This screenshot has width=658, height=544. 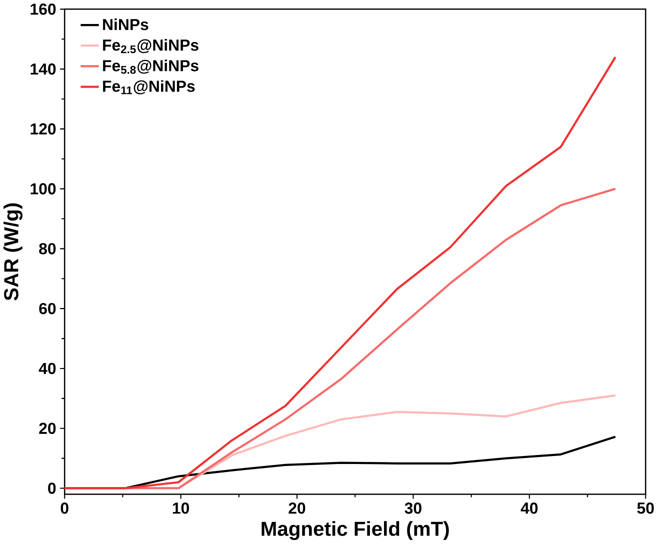 I want to click on x-tick-label: 40, so click(x=529, y=508).